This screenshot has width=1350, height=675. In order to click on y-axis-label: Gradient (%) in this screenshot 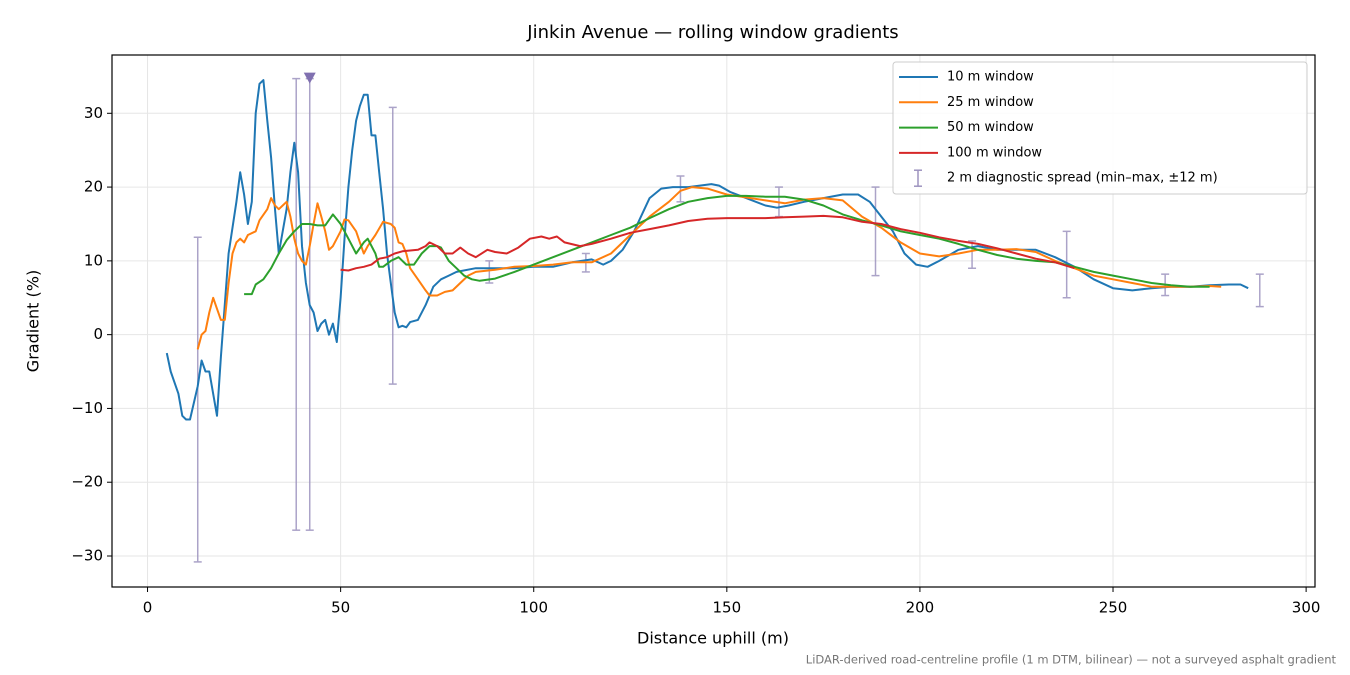, I will do `click(33, 321)`.